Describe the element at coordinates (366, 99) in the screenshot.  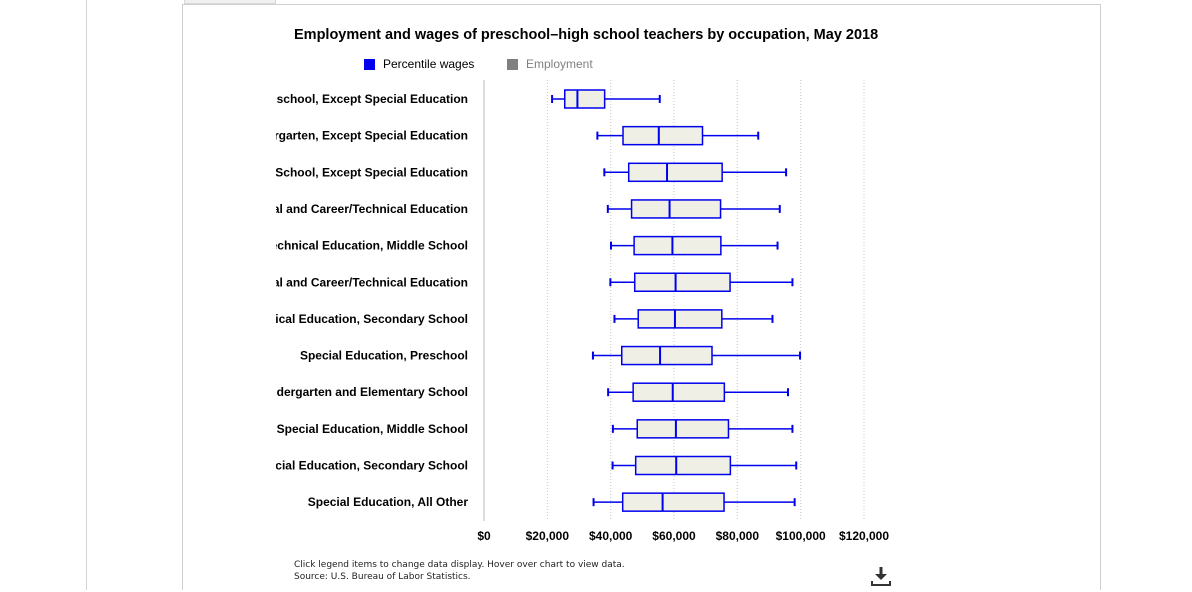
I see `category-label: reschool, Except Special Education` at that location.